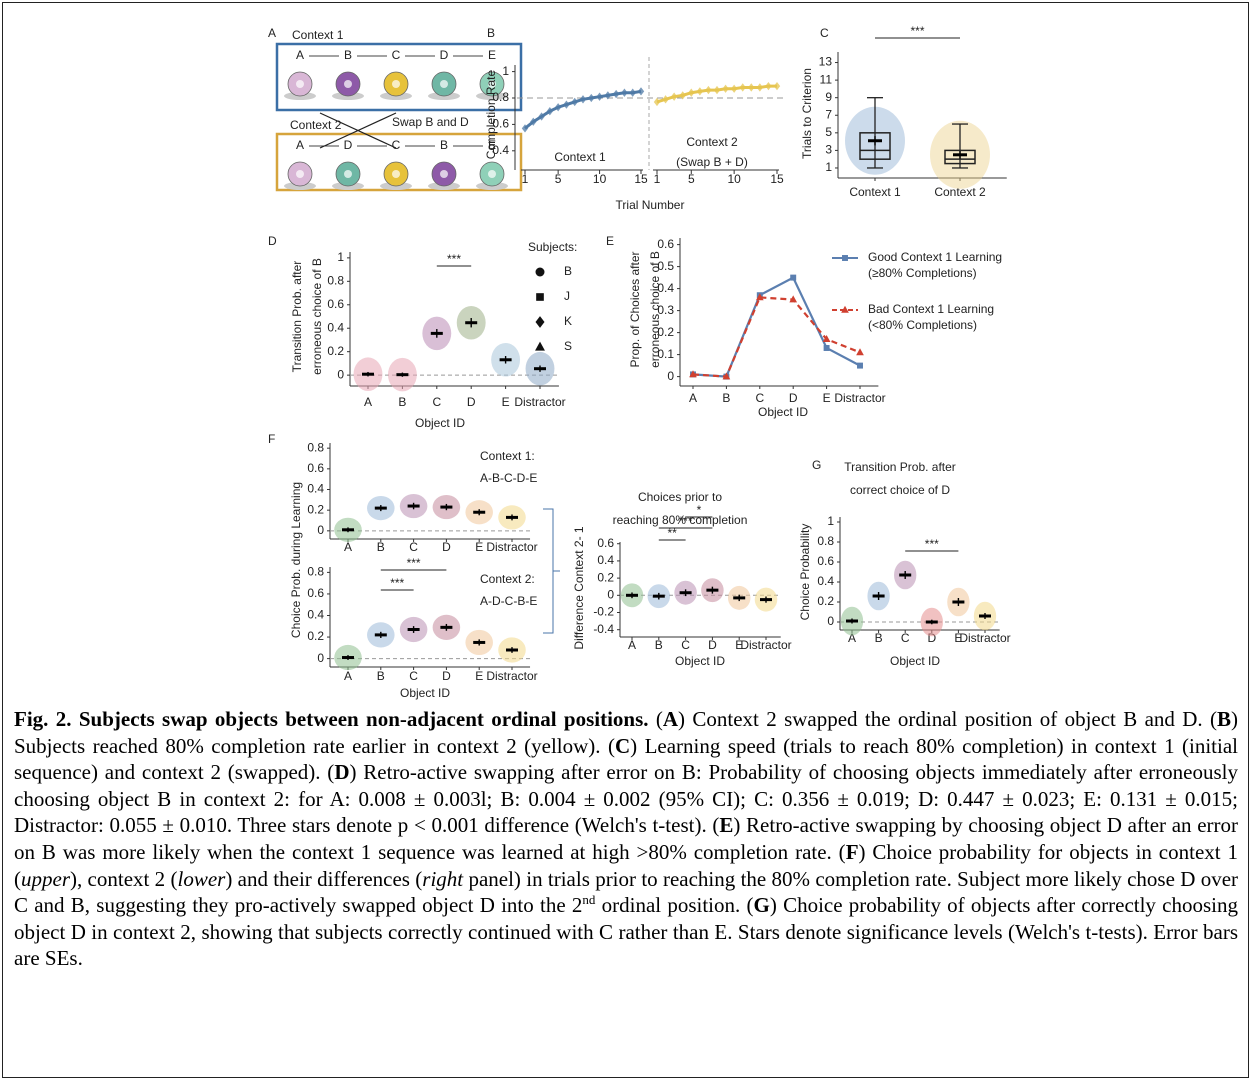 The height and width of the screenshot is (1082, 1253). Describe the element at coordinates (568, 321) in the screenshot. I see `legend-label: K` at that location.